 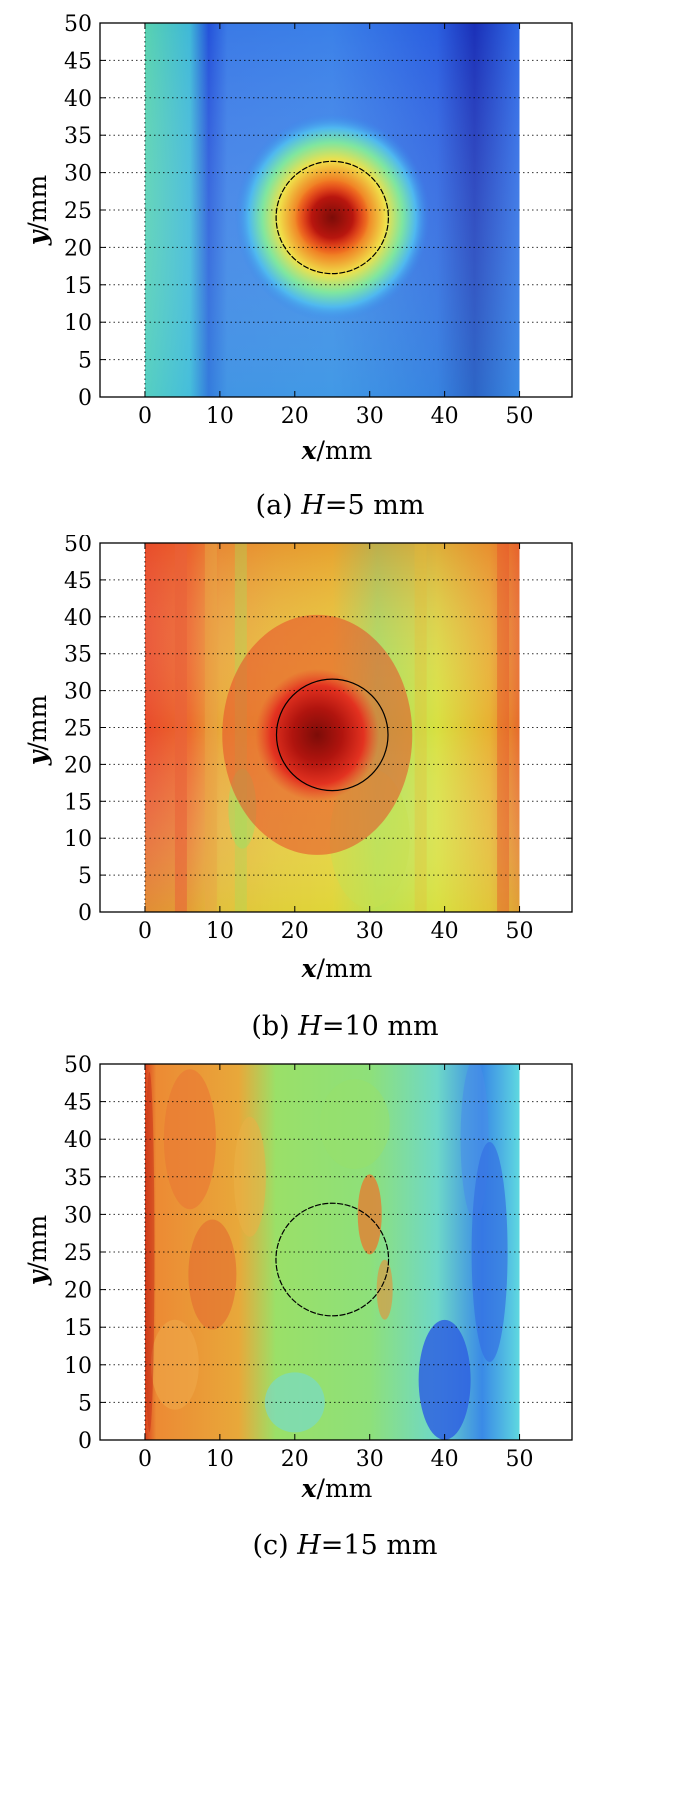 I want to click on heat-field-a, so click(x=332, y=210).